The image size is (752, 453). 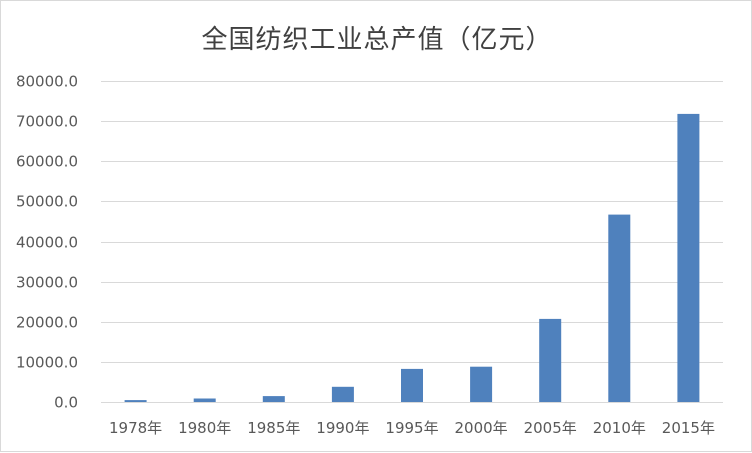 I want to click on x-tick-label: 1985年, so click(x=273, y=428).